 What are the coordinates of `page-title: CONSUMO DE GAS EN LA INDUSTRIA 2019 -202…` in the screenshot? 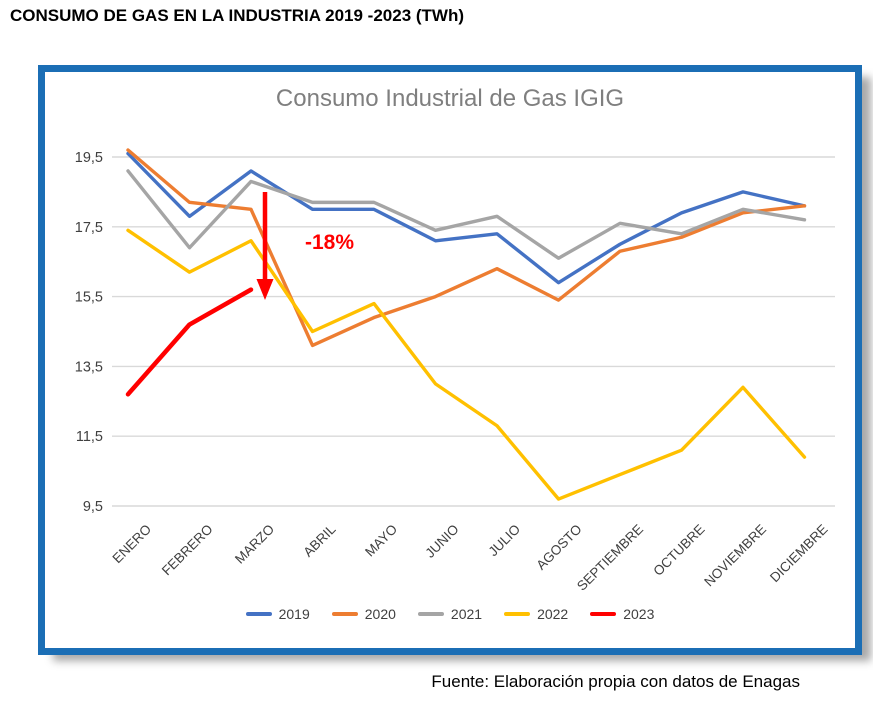 It's located at (237, 15).